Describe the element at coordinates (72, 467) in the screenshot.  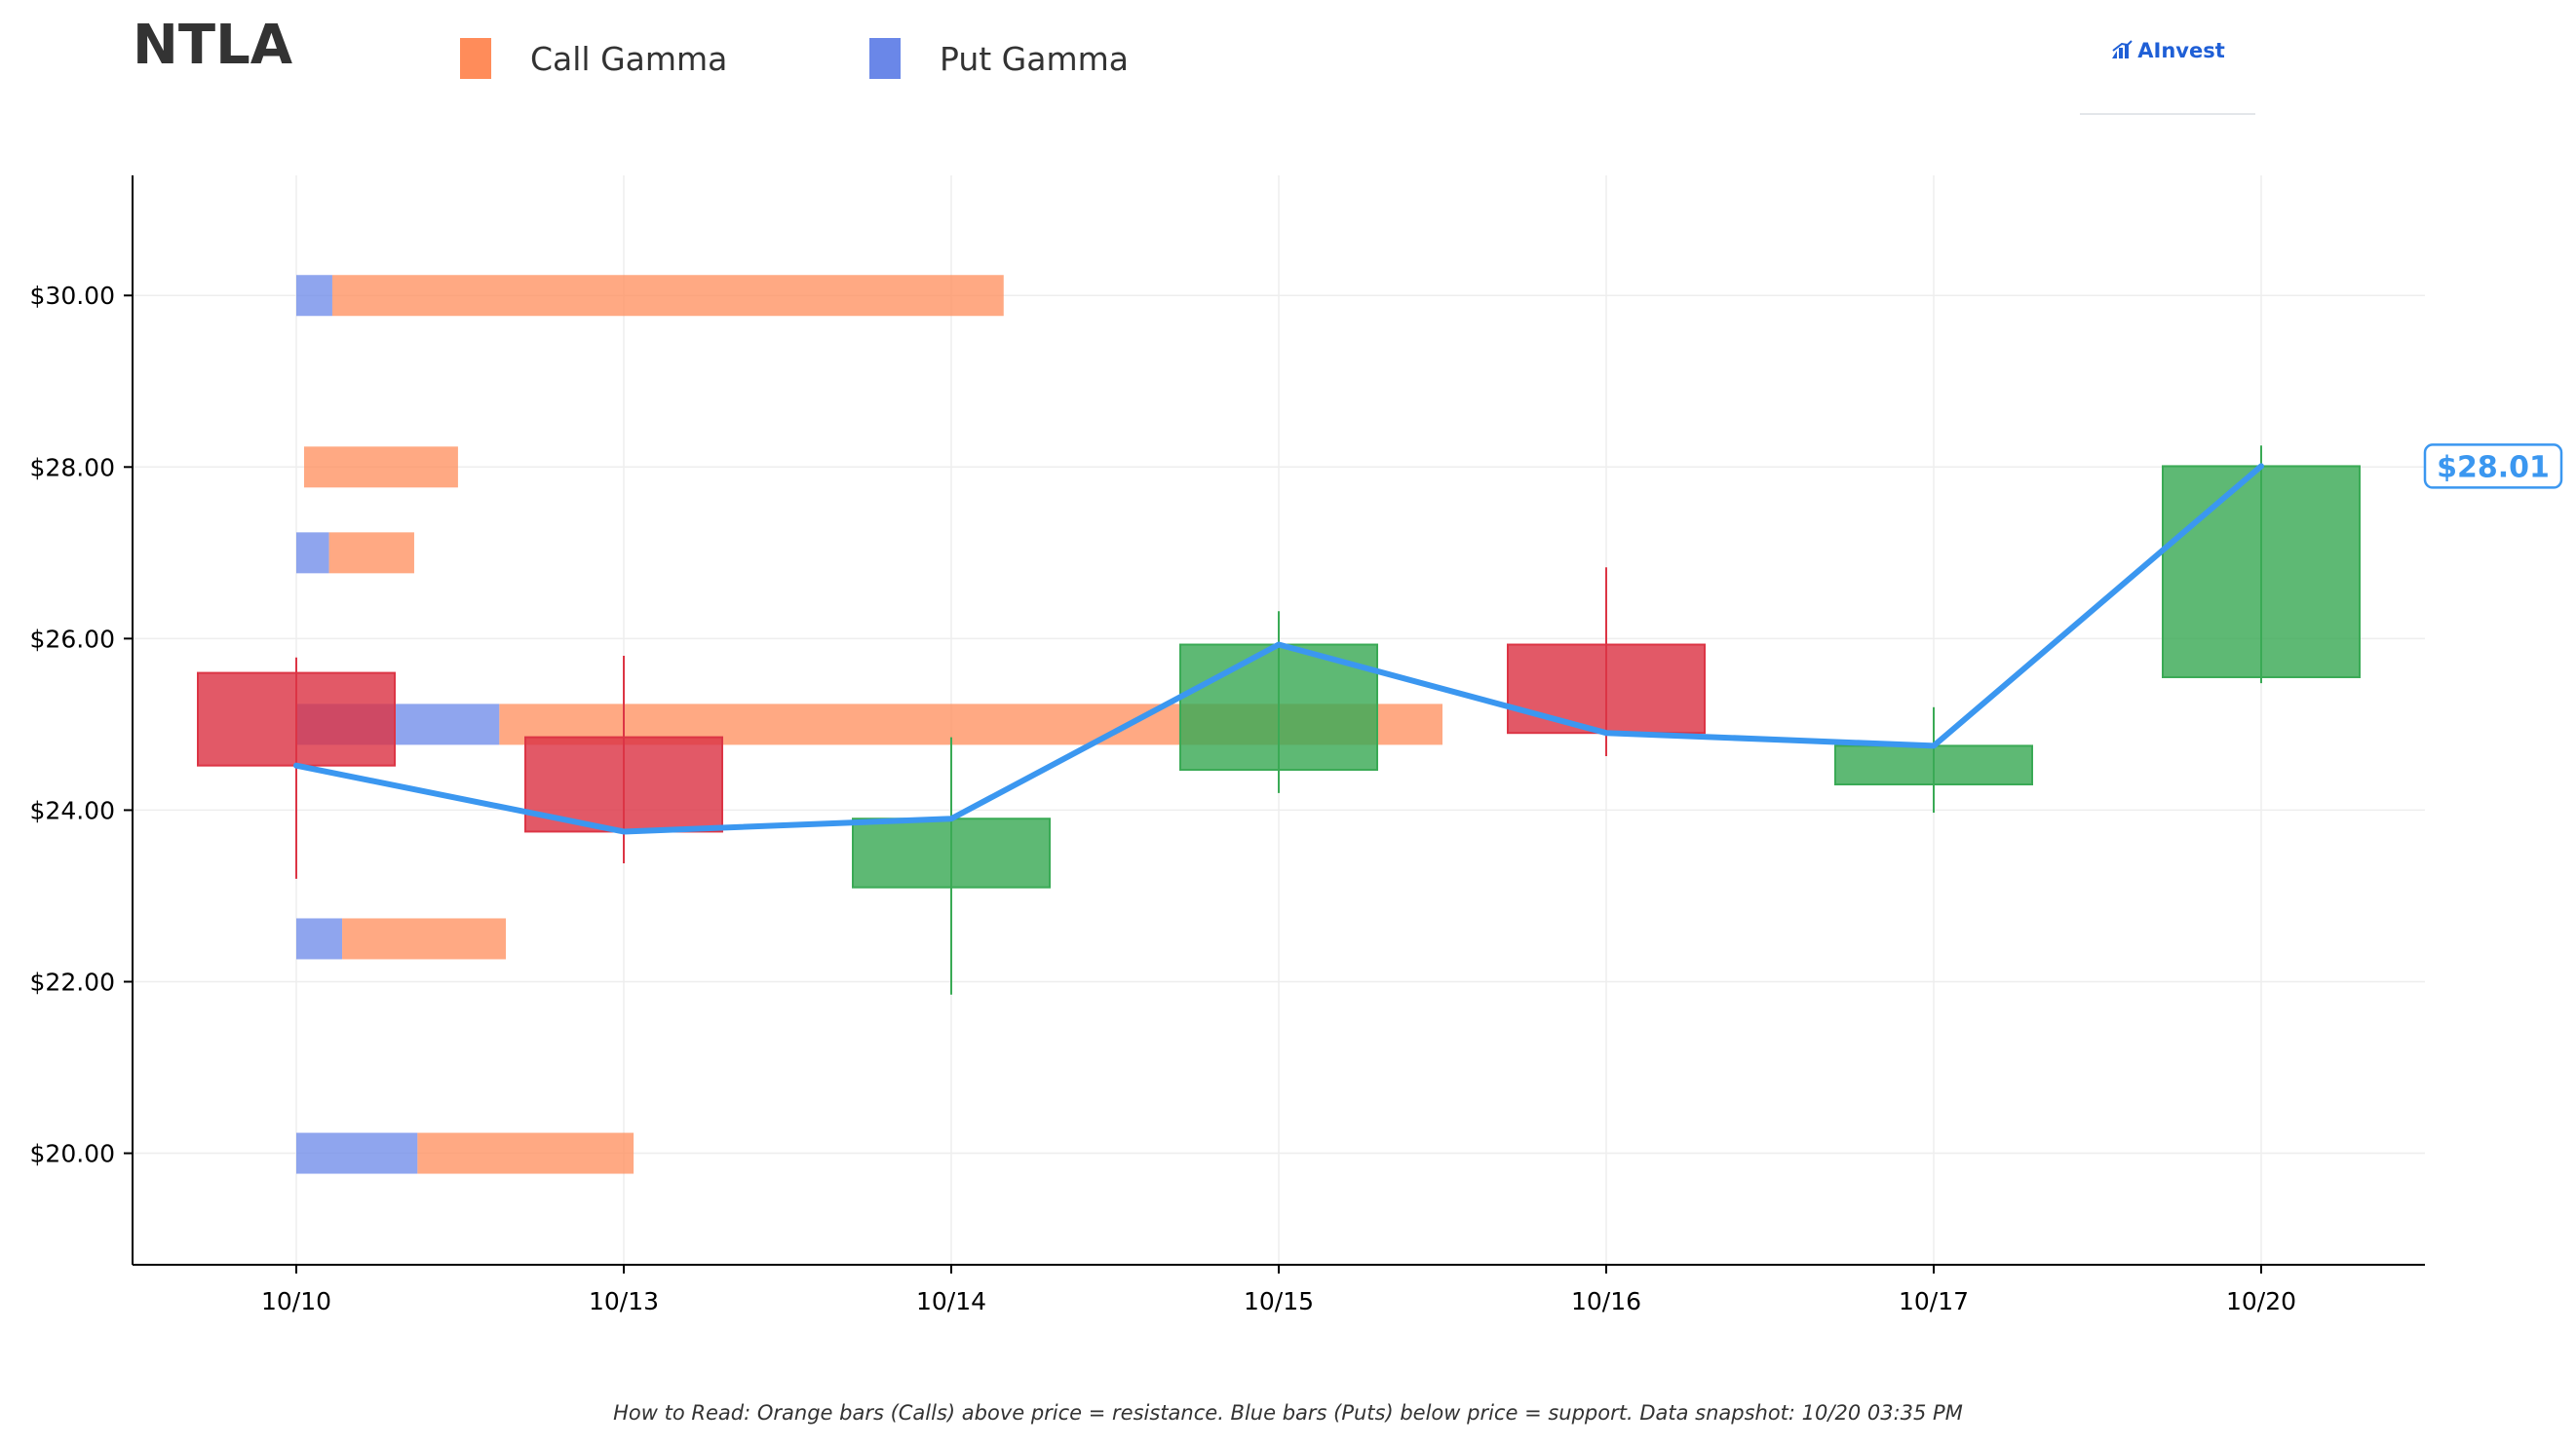
I see `y-tick-label: $28.00` at that location.